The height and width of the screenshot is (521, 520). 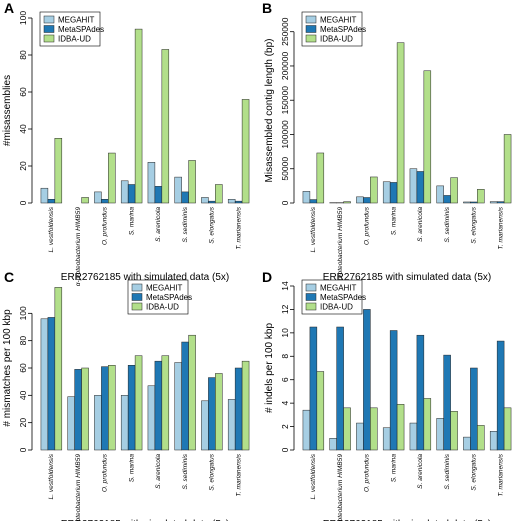 What do you see at coordinates (285, 66) in the screenshot?
I see `y-tick-label: 200000` at bounding box center [285, 66].